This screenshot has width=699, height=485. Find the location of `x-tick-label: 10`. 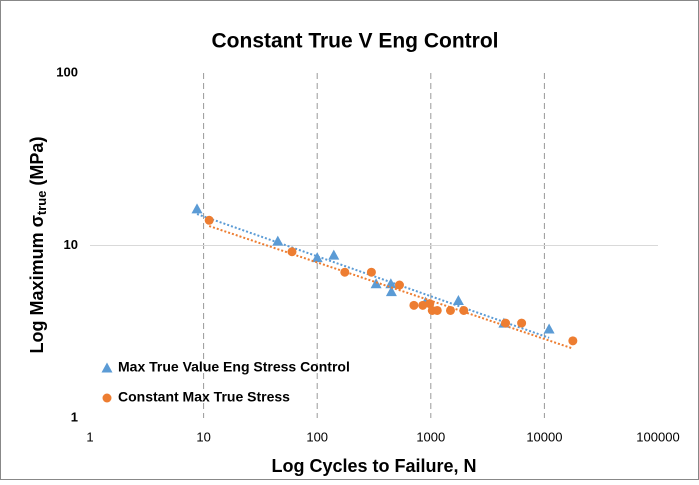

x-tick-label: 10 is located at coordinates (203, 436).